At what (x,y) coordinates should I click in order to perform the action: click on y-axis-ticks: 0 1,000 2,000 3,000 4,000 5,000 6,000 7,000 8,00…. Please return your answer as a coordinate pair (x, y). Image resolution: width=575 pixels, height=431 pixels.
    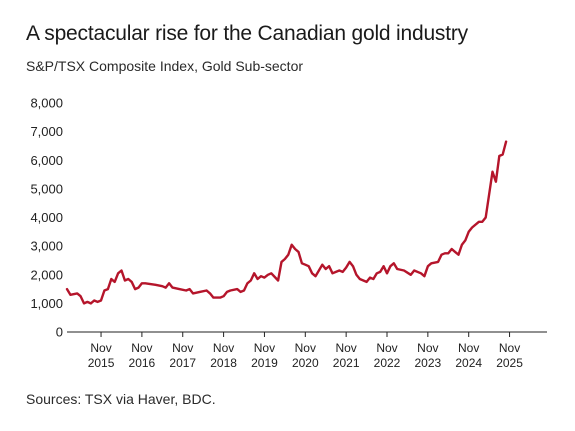
    Looking at the image, I should click on (46, 218).